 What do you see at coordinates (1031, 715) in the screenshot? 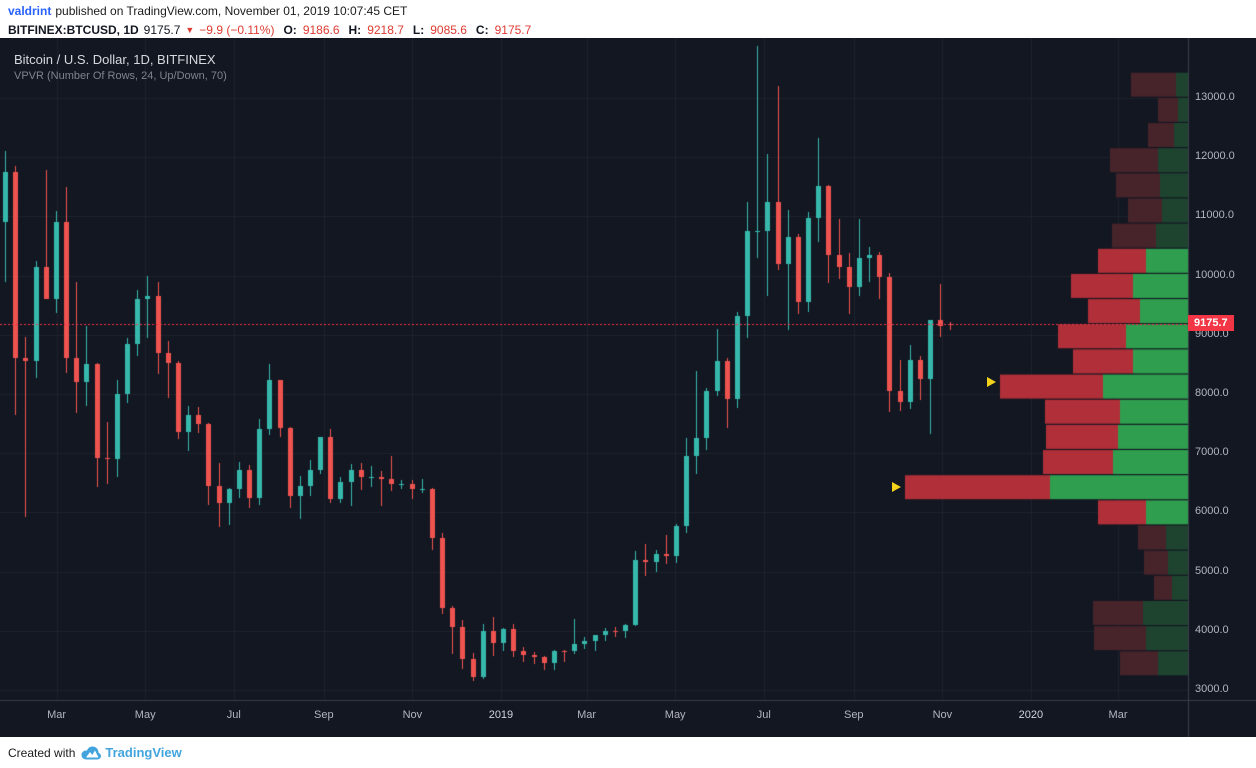
I see `time-axis-label: 2020` at bounding box center [1031, 715].